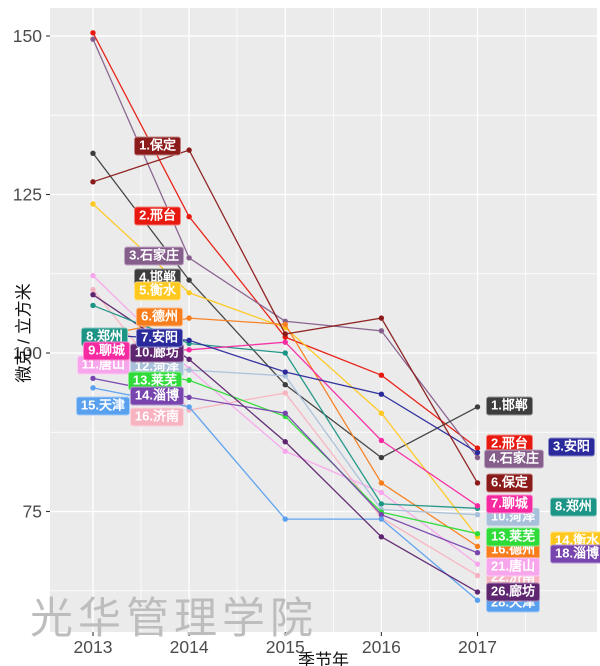  I want to click on rank-label-2014-anyang: 7.安阳, so click(159, 338).